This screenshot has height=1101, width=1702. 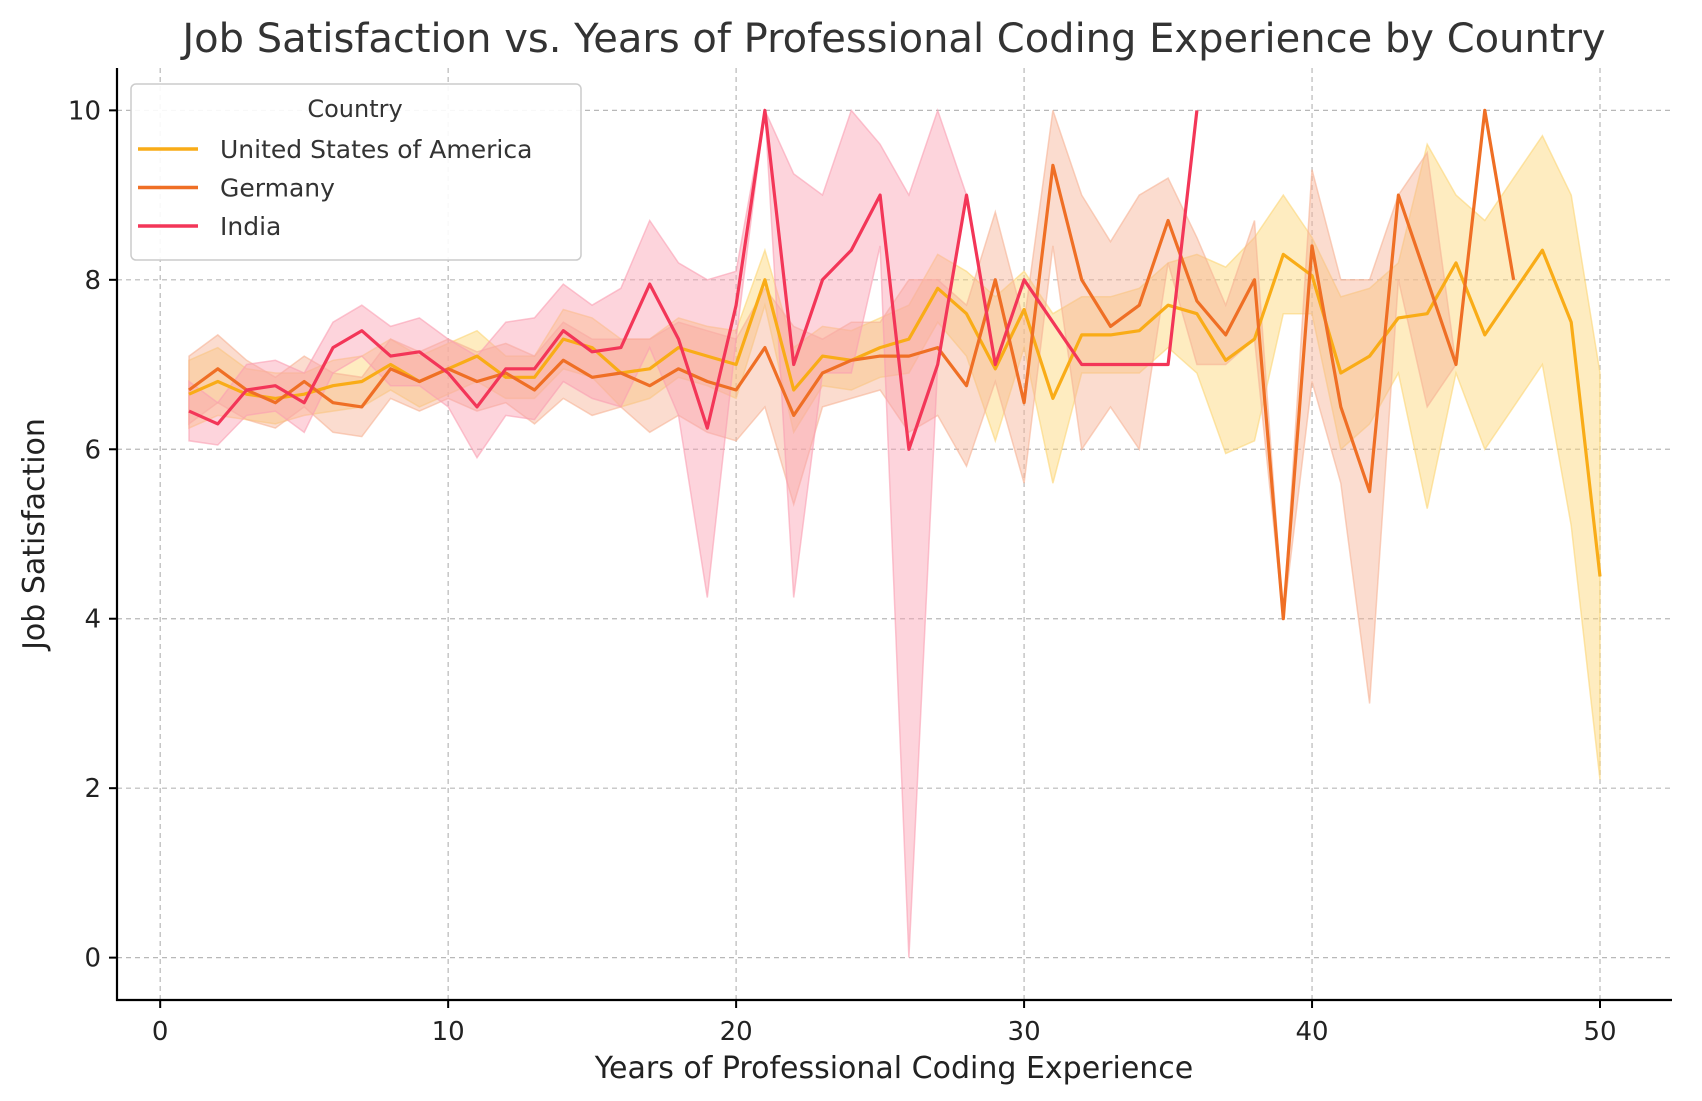 I want to click on y-ticks: 0 2 4 6 8 10, so click(x=92, y=535).